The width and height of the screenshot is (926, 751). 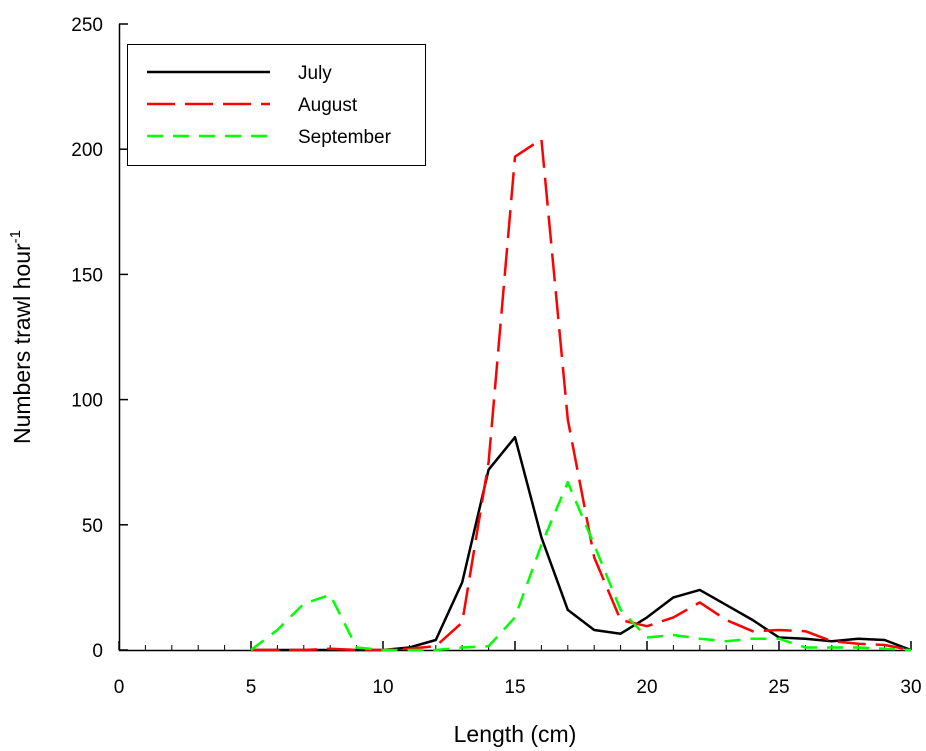 I want to click on x-tick-label: 10, so click(x=382, y=687).